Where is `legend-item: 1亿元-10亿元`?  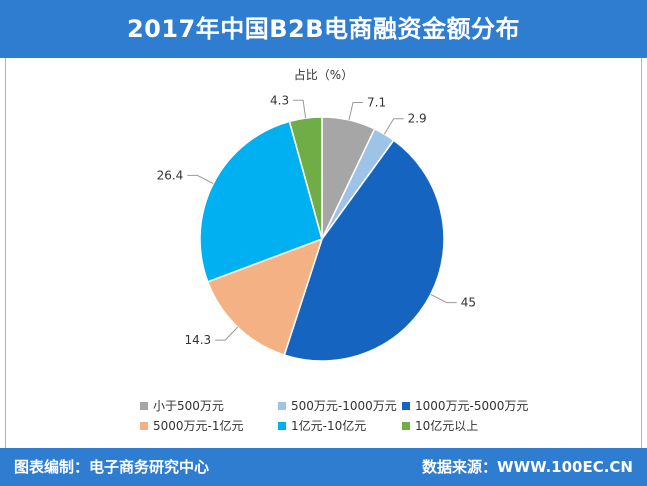
legend-item: 1亿元-10亿元 is located at coordinates (322, 425).